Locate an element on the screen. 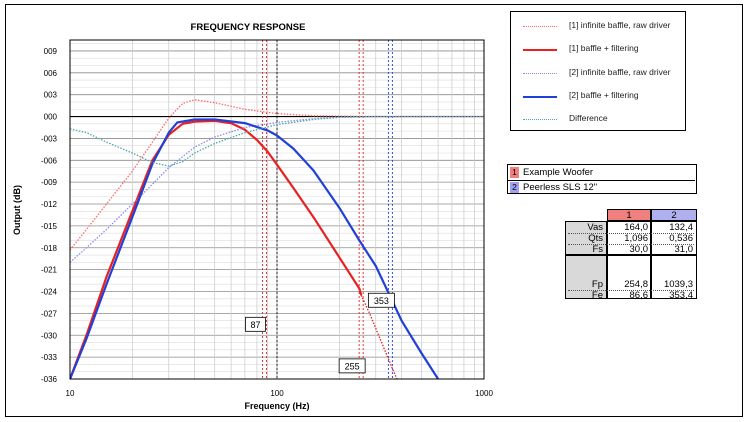  param-value: 164,0 is located at coordinates (636, 227).